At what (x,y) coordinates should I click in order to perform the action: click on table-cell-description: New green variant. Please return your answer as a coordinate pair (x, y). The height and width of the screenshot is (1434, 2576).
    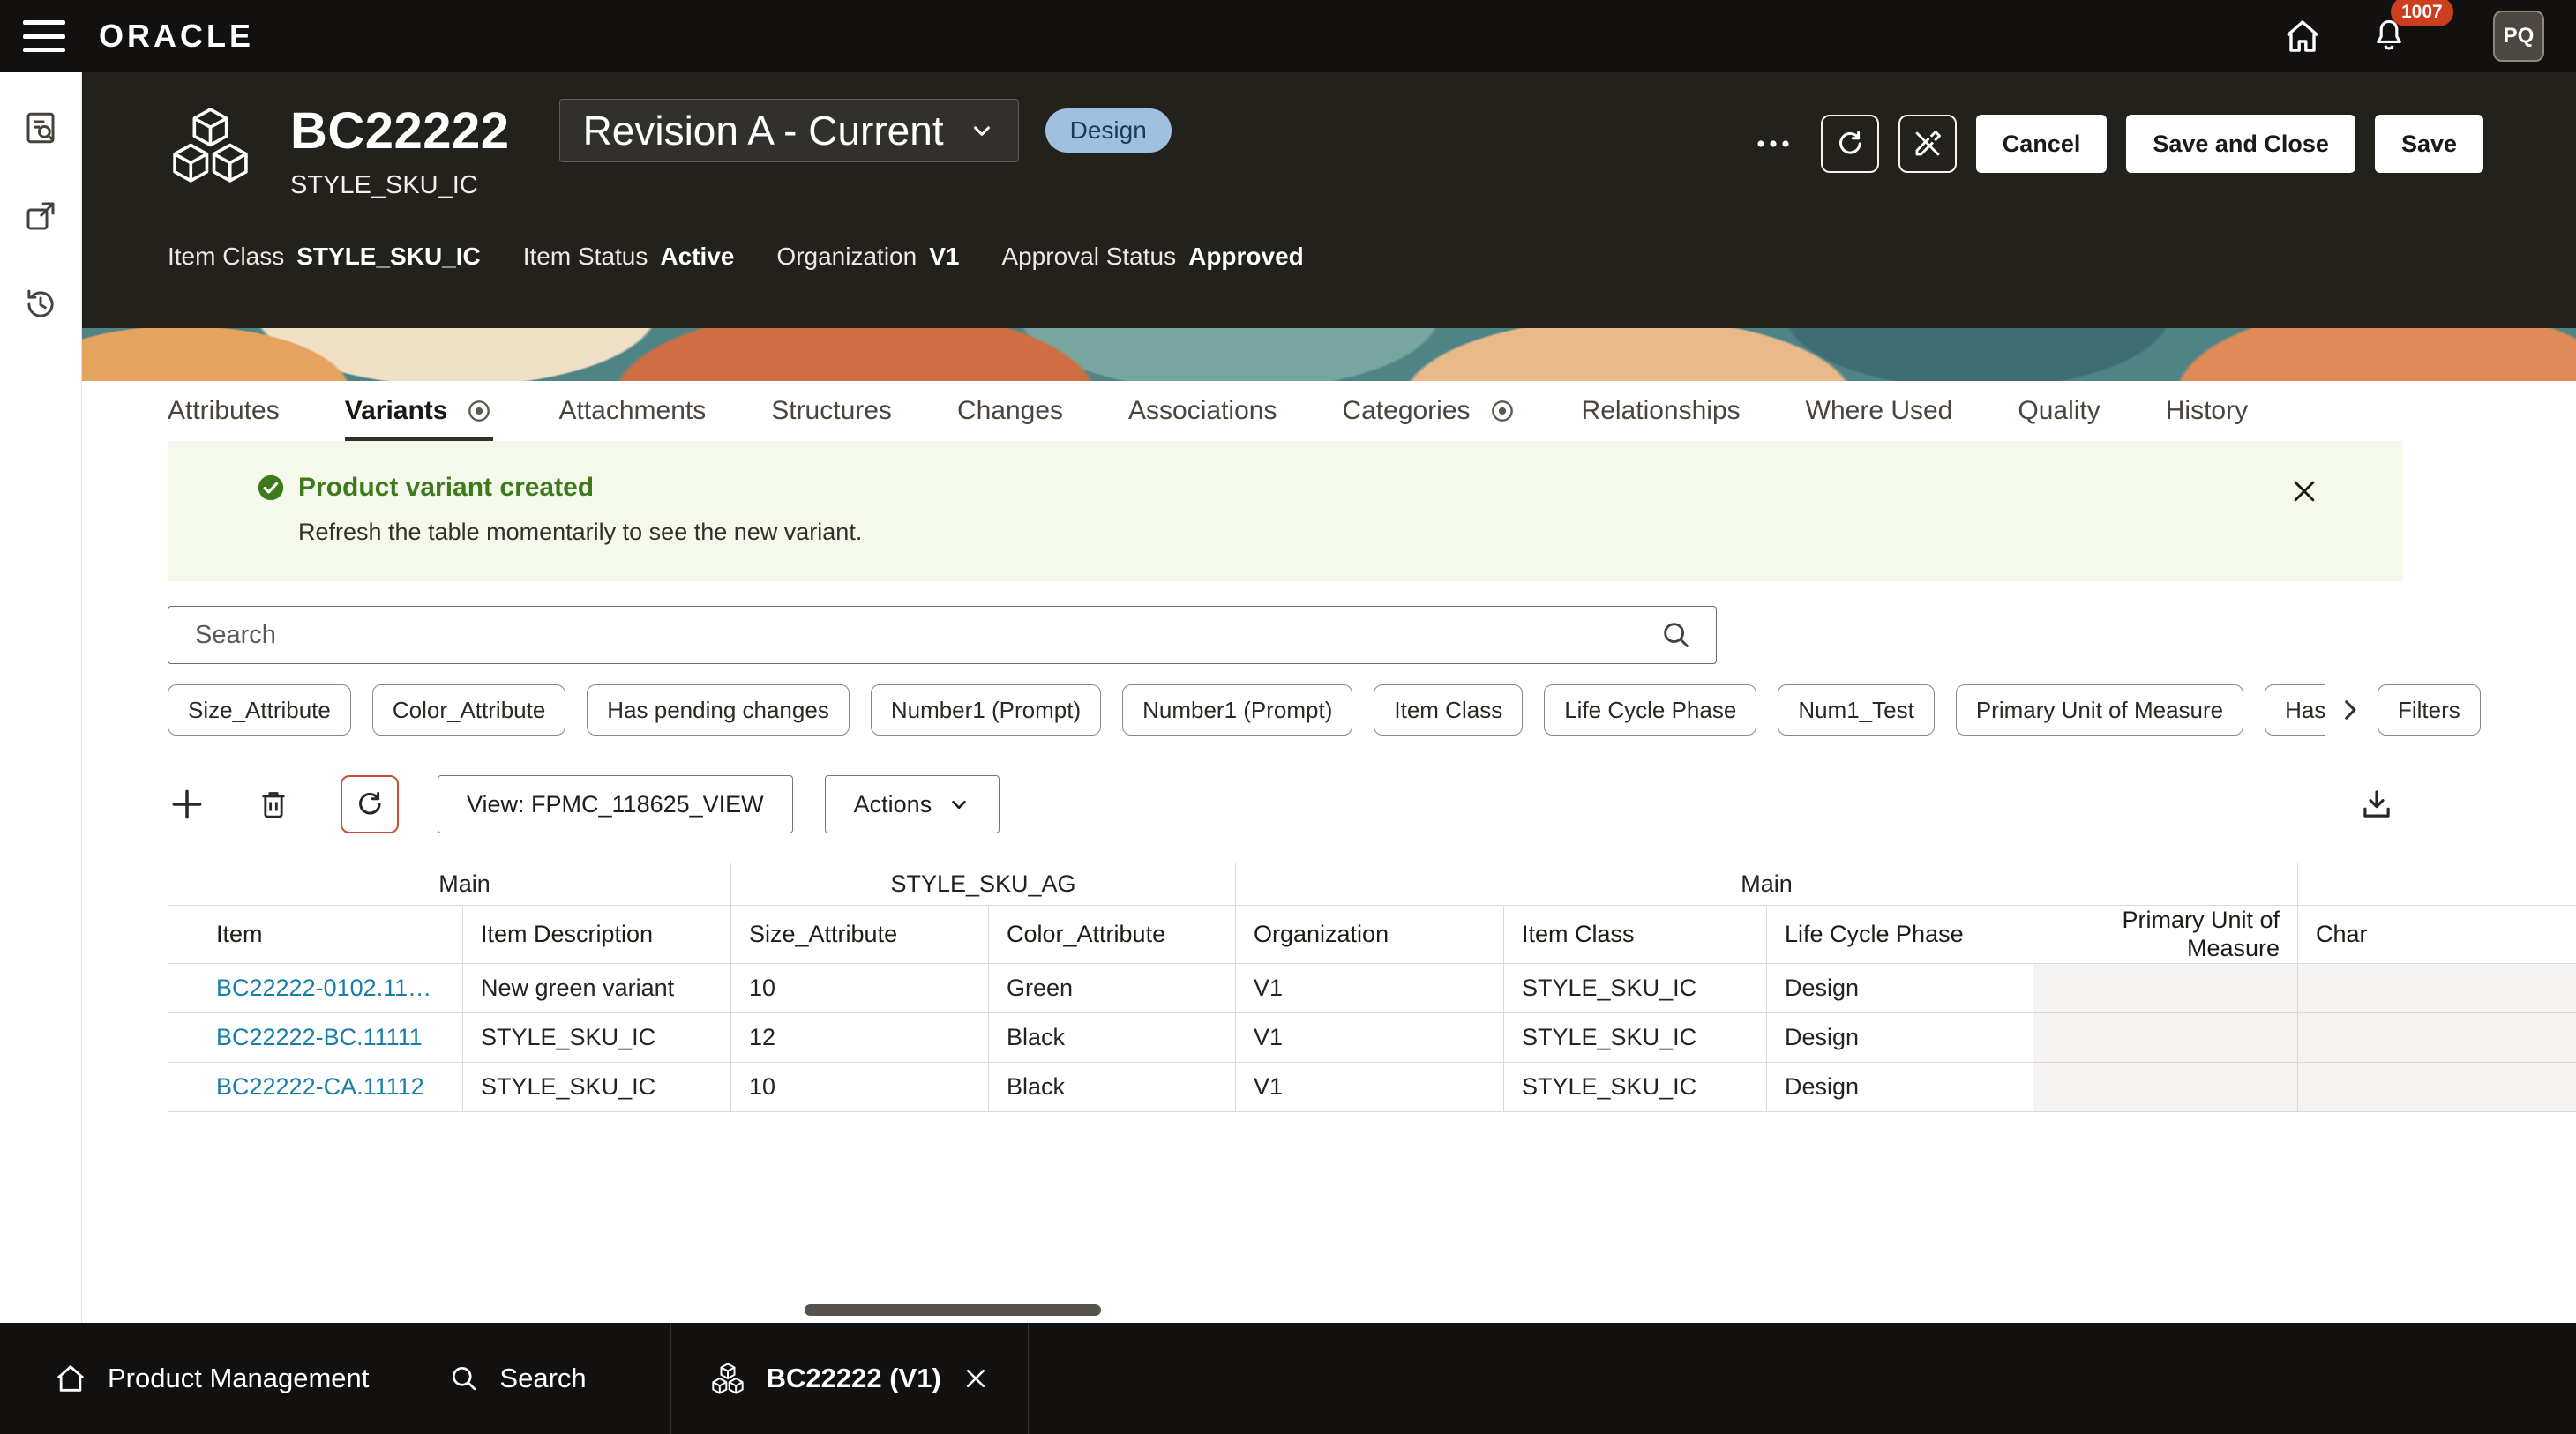
    Looking at the image, I should click on (597, 987).